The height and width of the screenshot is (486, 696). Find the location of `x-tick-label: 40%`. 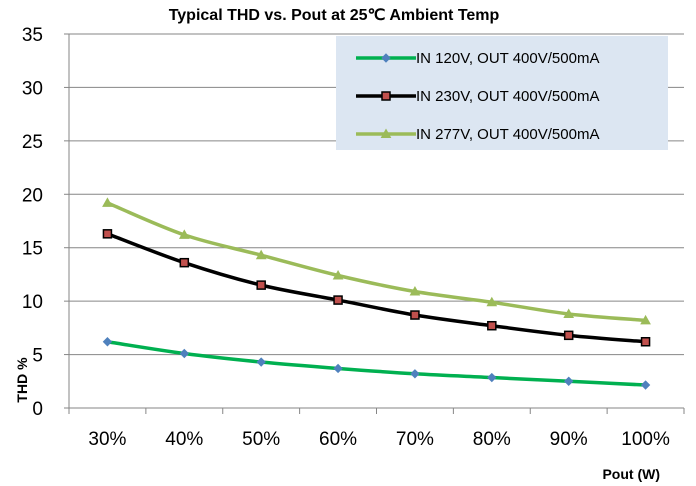

x-tick-label: 40% is located at coordinates (184, 439).